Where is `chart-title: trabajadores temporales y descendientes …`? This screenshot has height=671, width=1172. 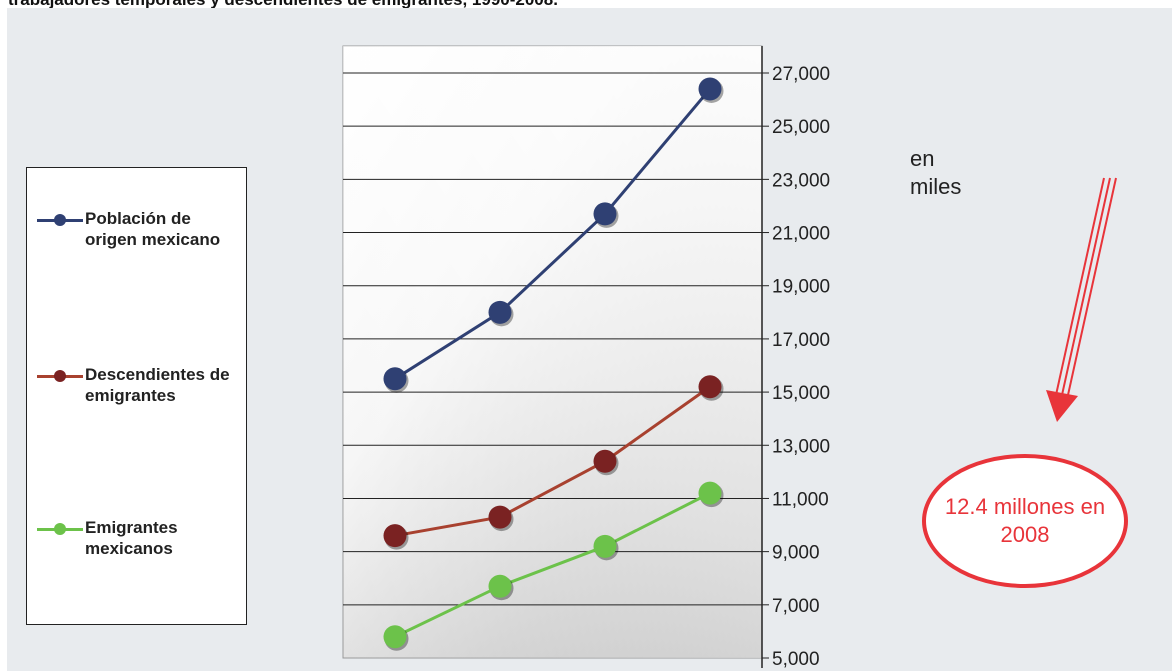 chart-title: trabajadores temporales y descendientes … is located at coordinates (283, 4).